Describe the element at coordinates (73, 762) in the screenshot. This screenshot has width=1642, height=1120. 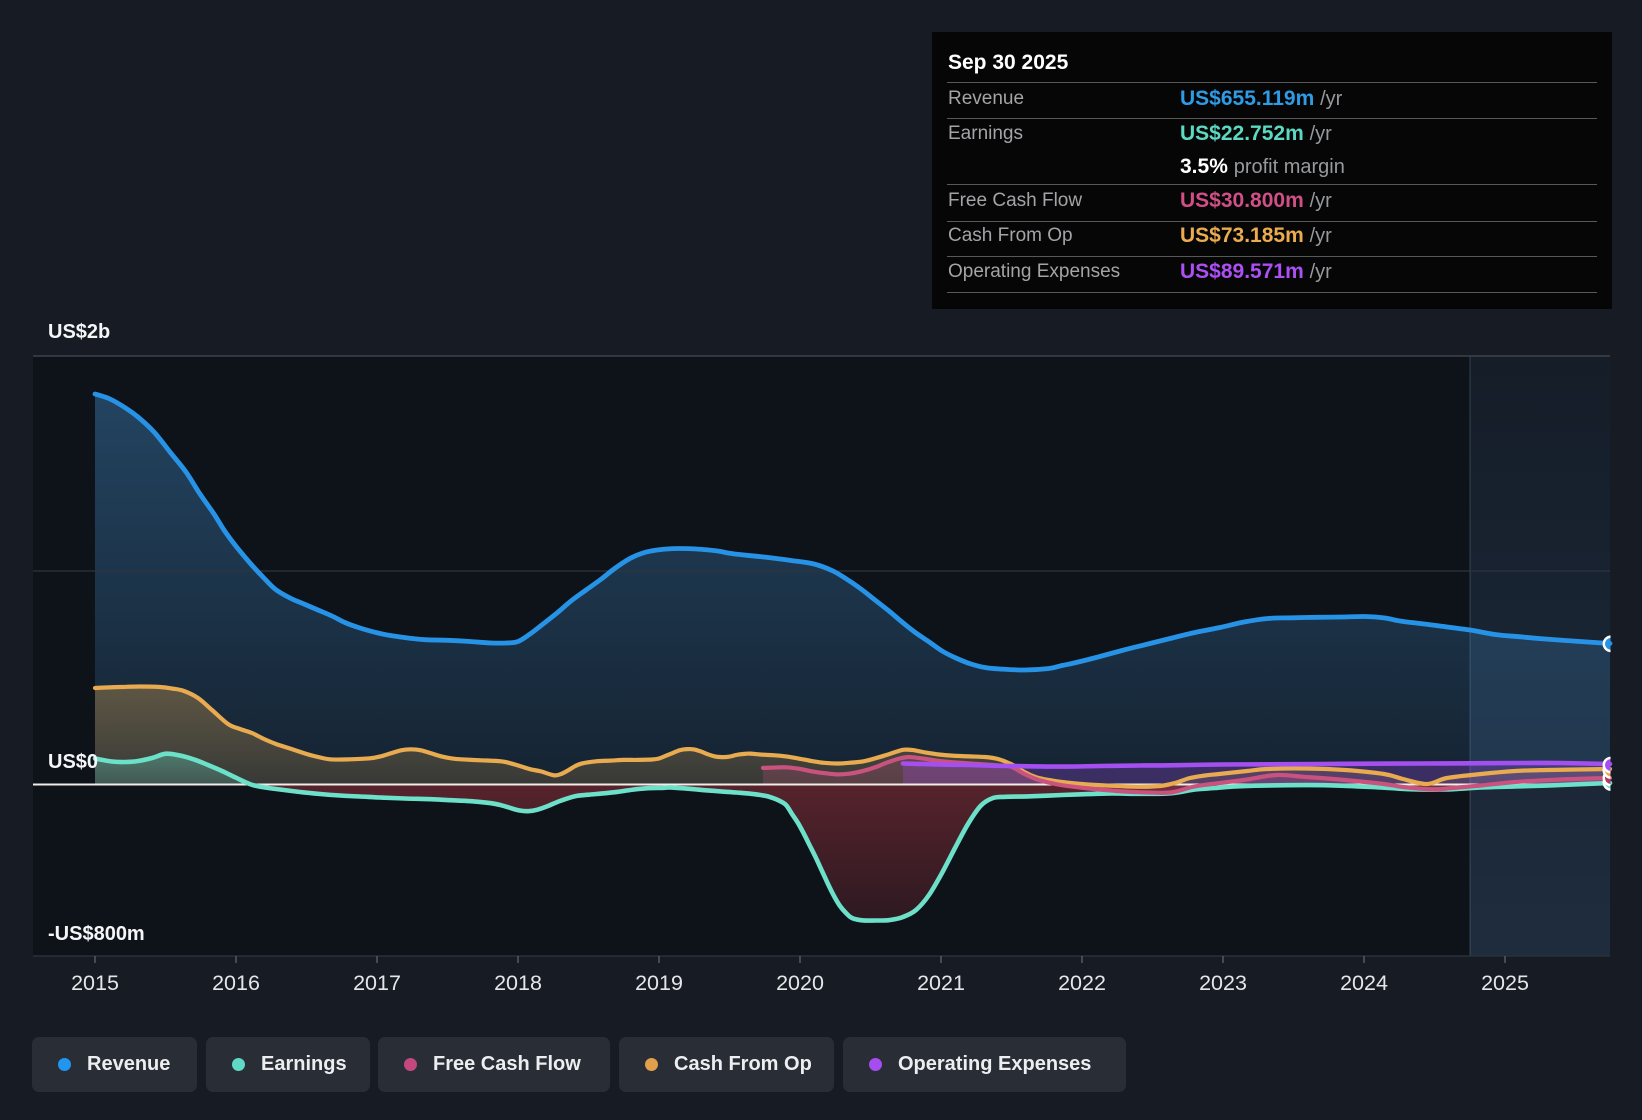
I see `svg-text: US$0` at that location.